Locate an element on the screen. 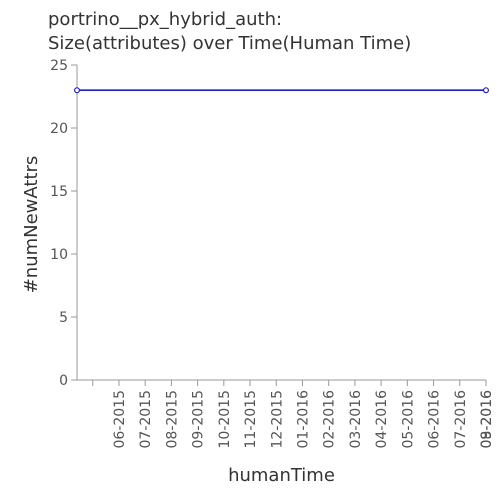 The width and height of the screenshot is (500, 500). y-tick-label: 5 is located at coordinates (63, 318).